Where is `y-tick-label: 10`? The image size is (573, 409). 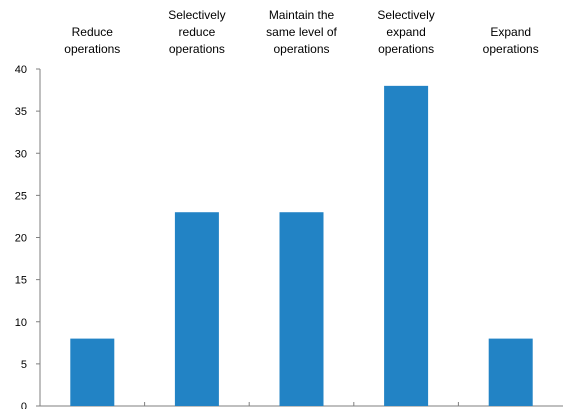 y-tick-label: 10 is located at coordinates (21, 323).